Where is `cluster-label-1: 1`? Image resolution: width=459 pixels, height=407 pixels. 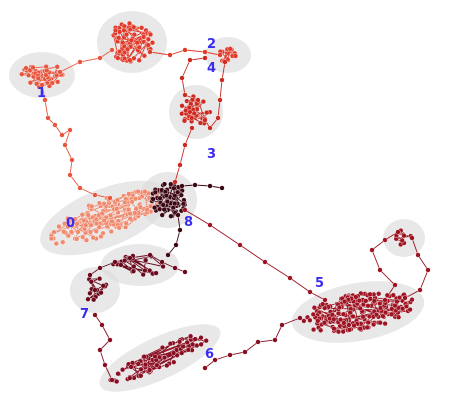 cluster-label-1: 1 is located at coordinates (41, 93).